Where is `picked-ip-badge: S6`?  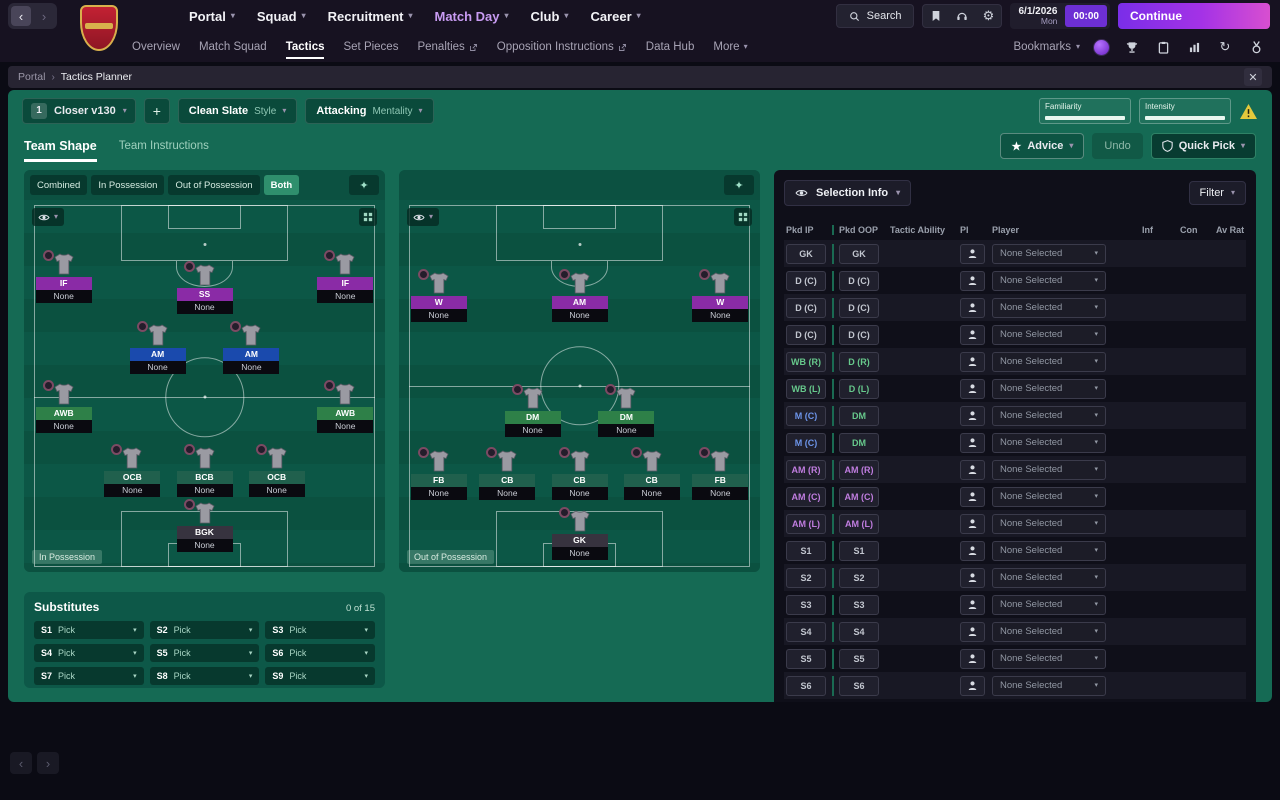 picked-ip-badge: S6 is located at coordinates (806, 685).